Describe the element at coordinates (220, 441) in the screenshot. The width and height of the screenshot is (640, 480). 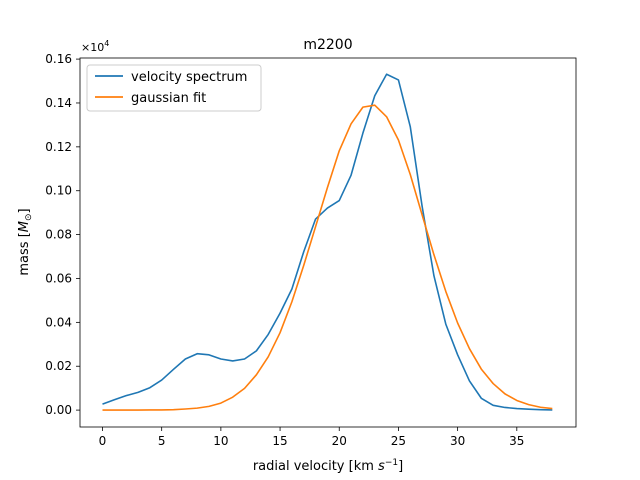
I see `x-tick-label: 10` at that location.